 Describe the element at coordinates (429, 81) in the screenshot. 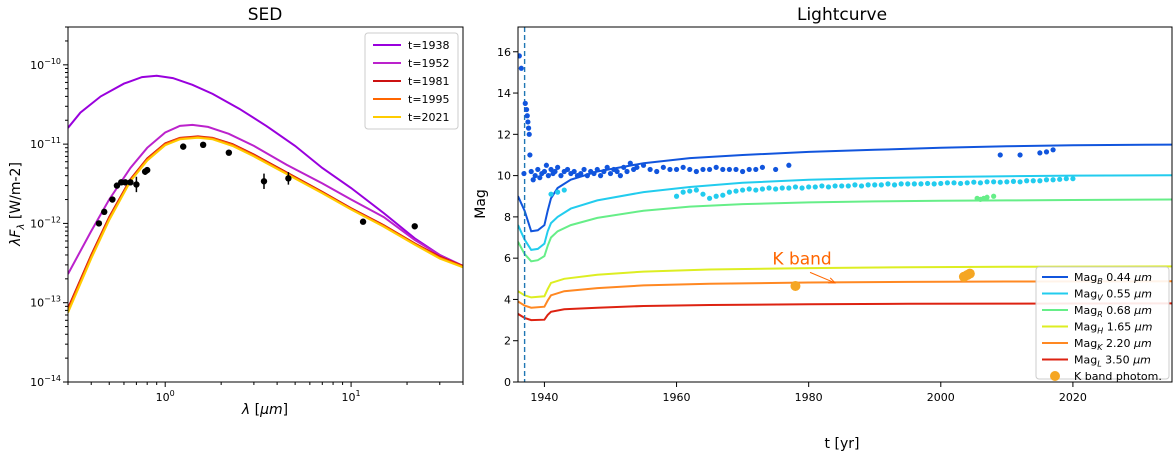

I see `sed-legend-label: t=1981` at that location.